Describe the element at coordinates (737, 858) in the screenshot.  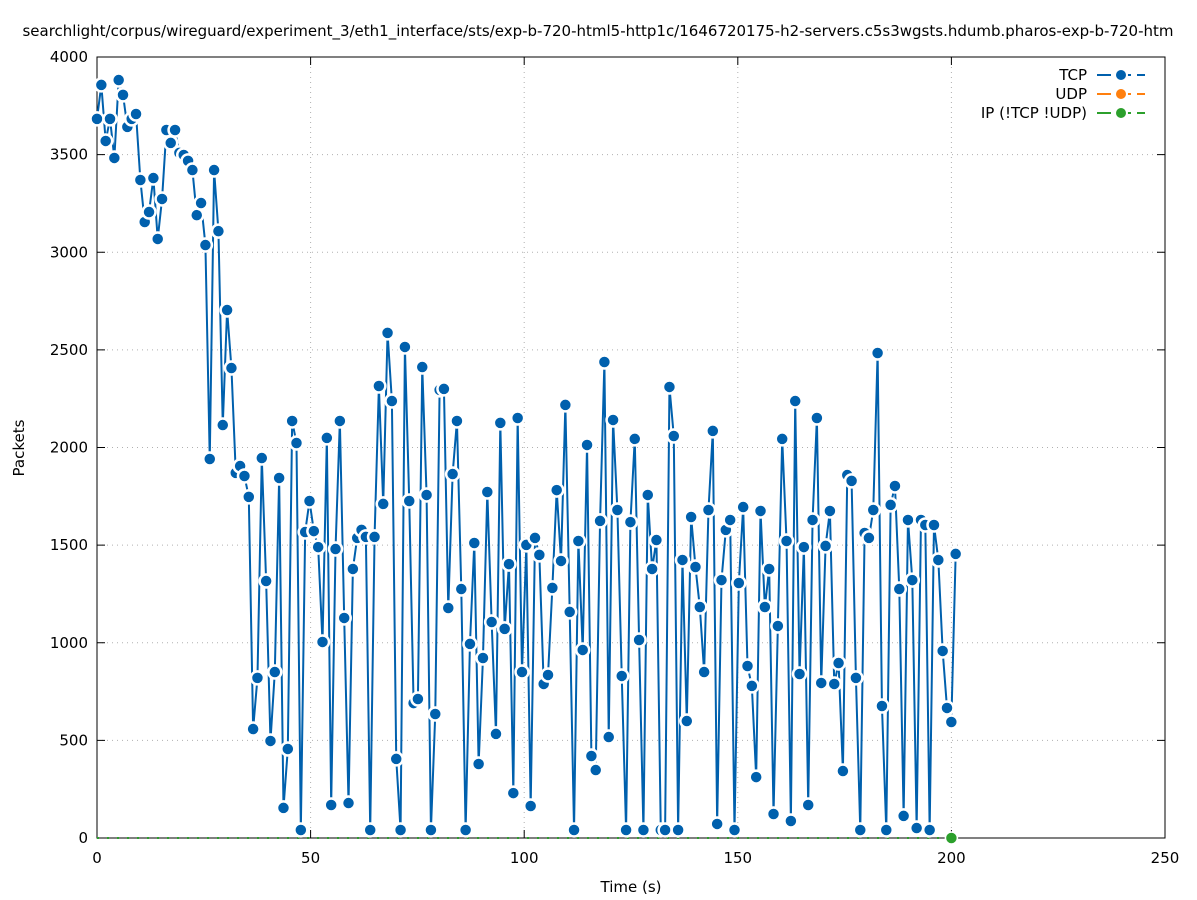
I see `x-tick-label: 150` at that location.